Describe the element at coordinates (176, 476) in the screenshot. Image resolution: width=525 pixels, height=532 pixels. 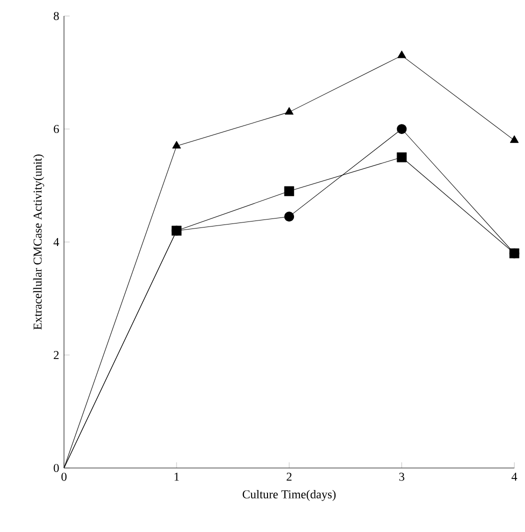
I see `x-tick-label: 1` at that location.